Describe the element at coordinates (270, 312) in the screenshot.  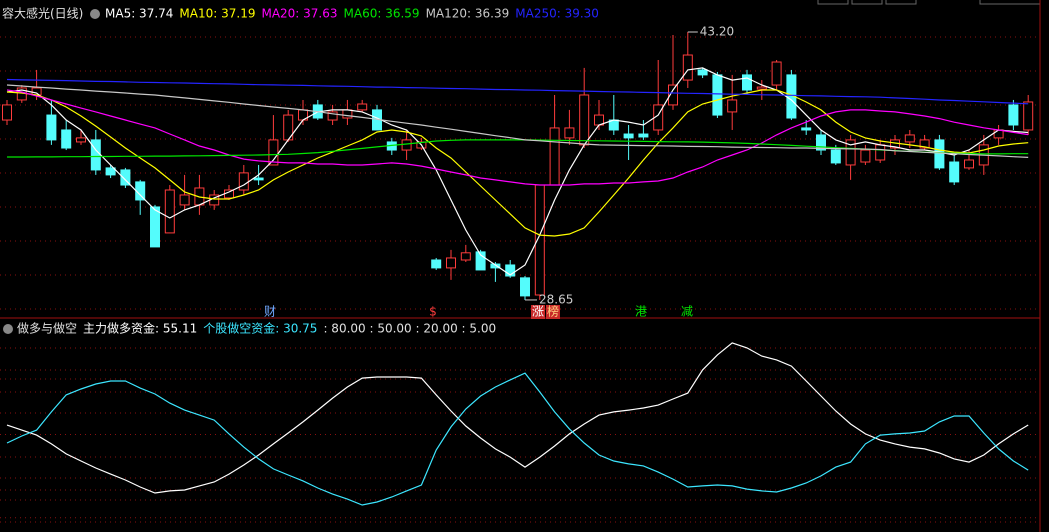
I see `event-marker: 财` at that location.